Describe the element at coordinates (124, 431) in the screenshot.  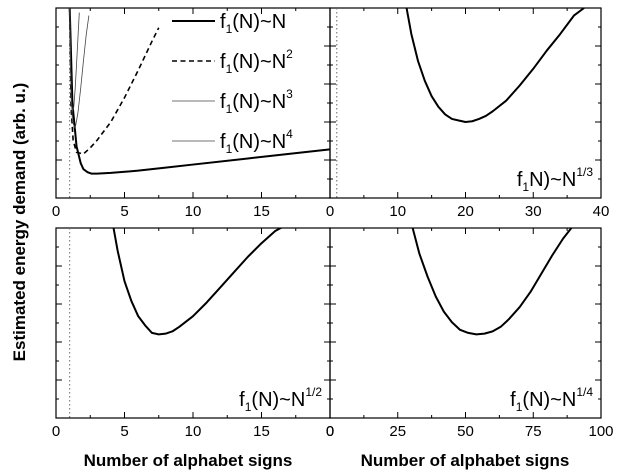
I see `bottom-left-x-tick-label: 5` at that location.